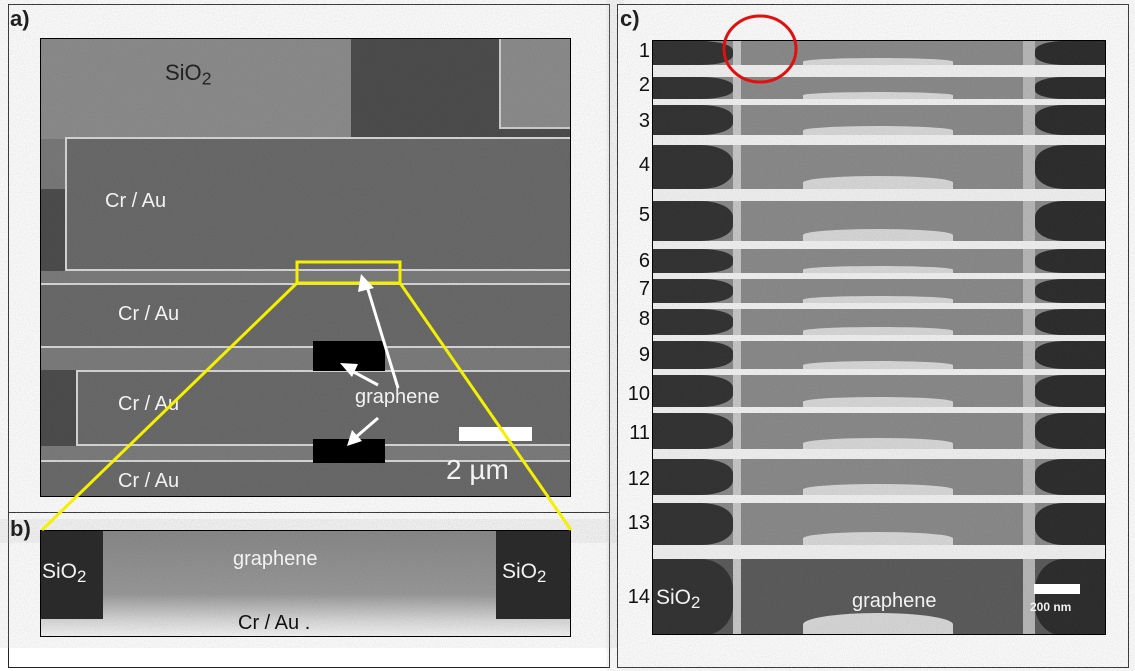  I want to click on panel-c-graphene-label: graphene, so click(894, 601).